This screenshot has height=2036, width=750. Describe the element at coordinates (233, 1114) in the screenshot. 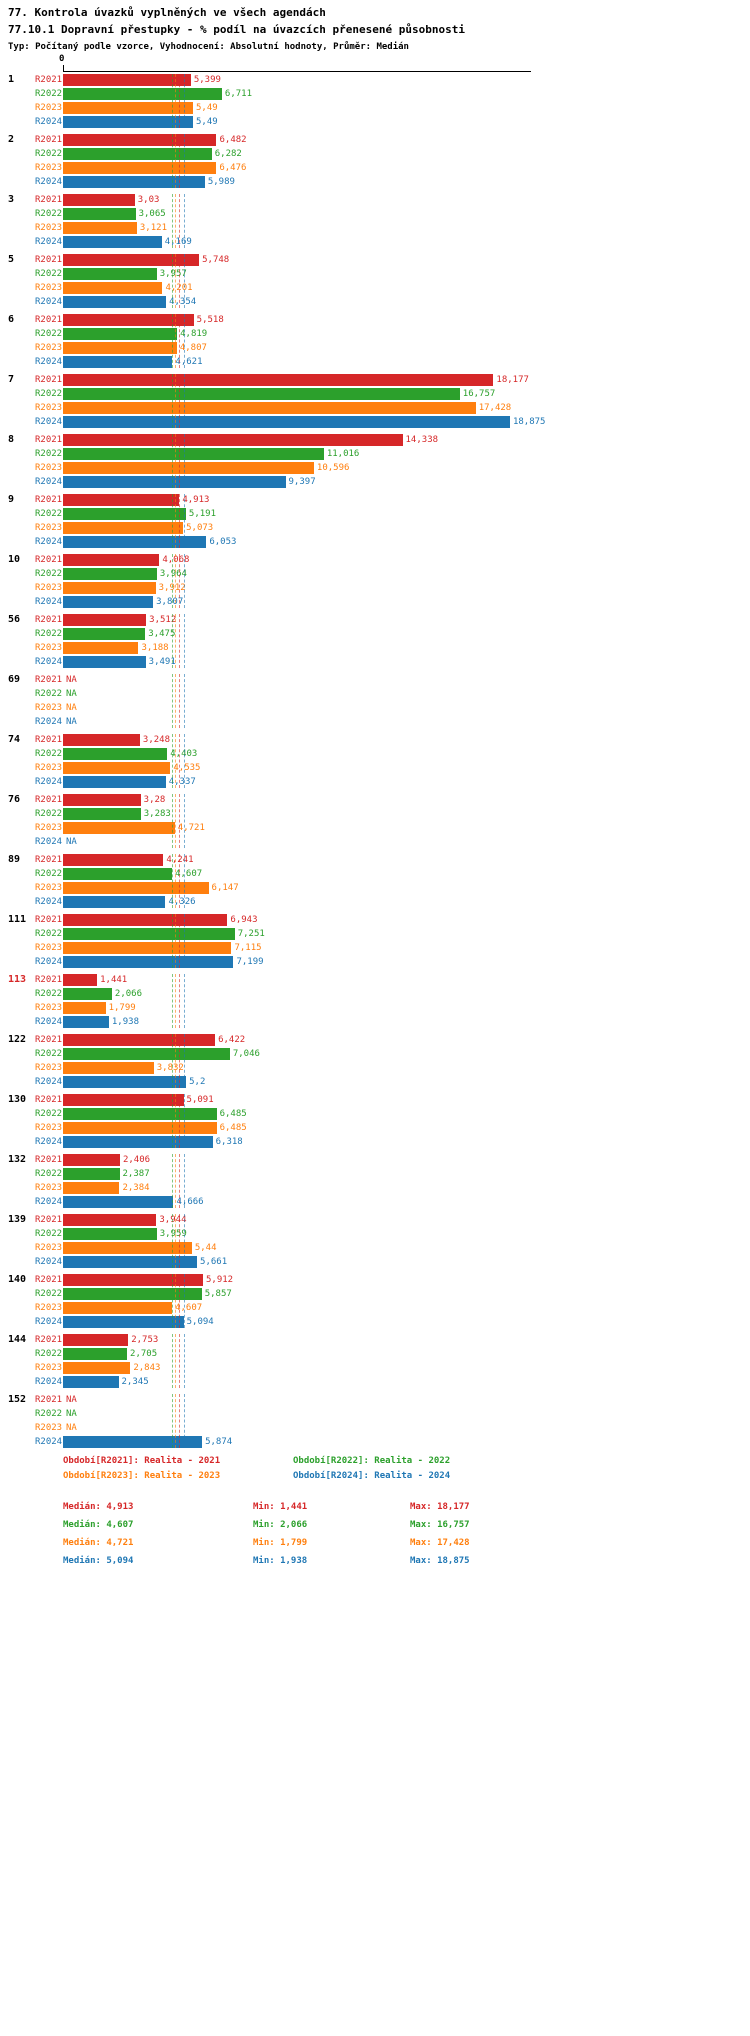

I see `bar-value-label: 6,485` at that location.